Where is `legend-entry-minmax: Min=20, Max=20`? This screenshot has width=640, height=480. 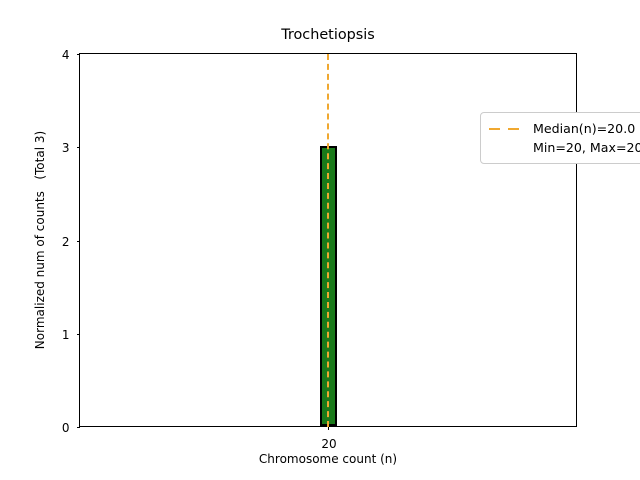 legend-entry-minmax: Min=20, Max=20 is located at coordinates (564, 147).